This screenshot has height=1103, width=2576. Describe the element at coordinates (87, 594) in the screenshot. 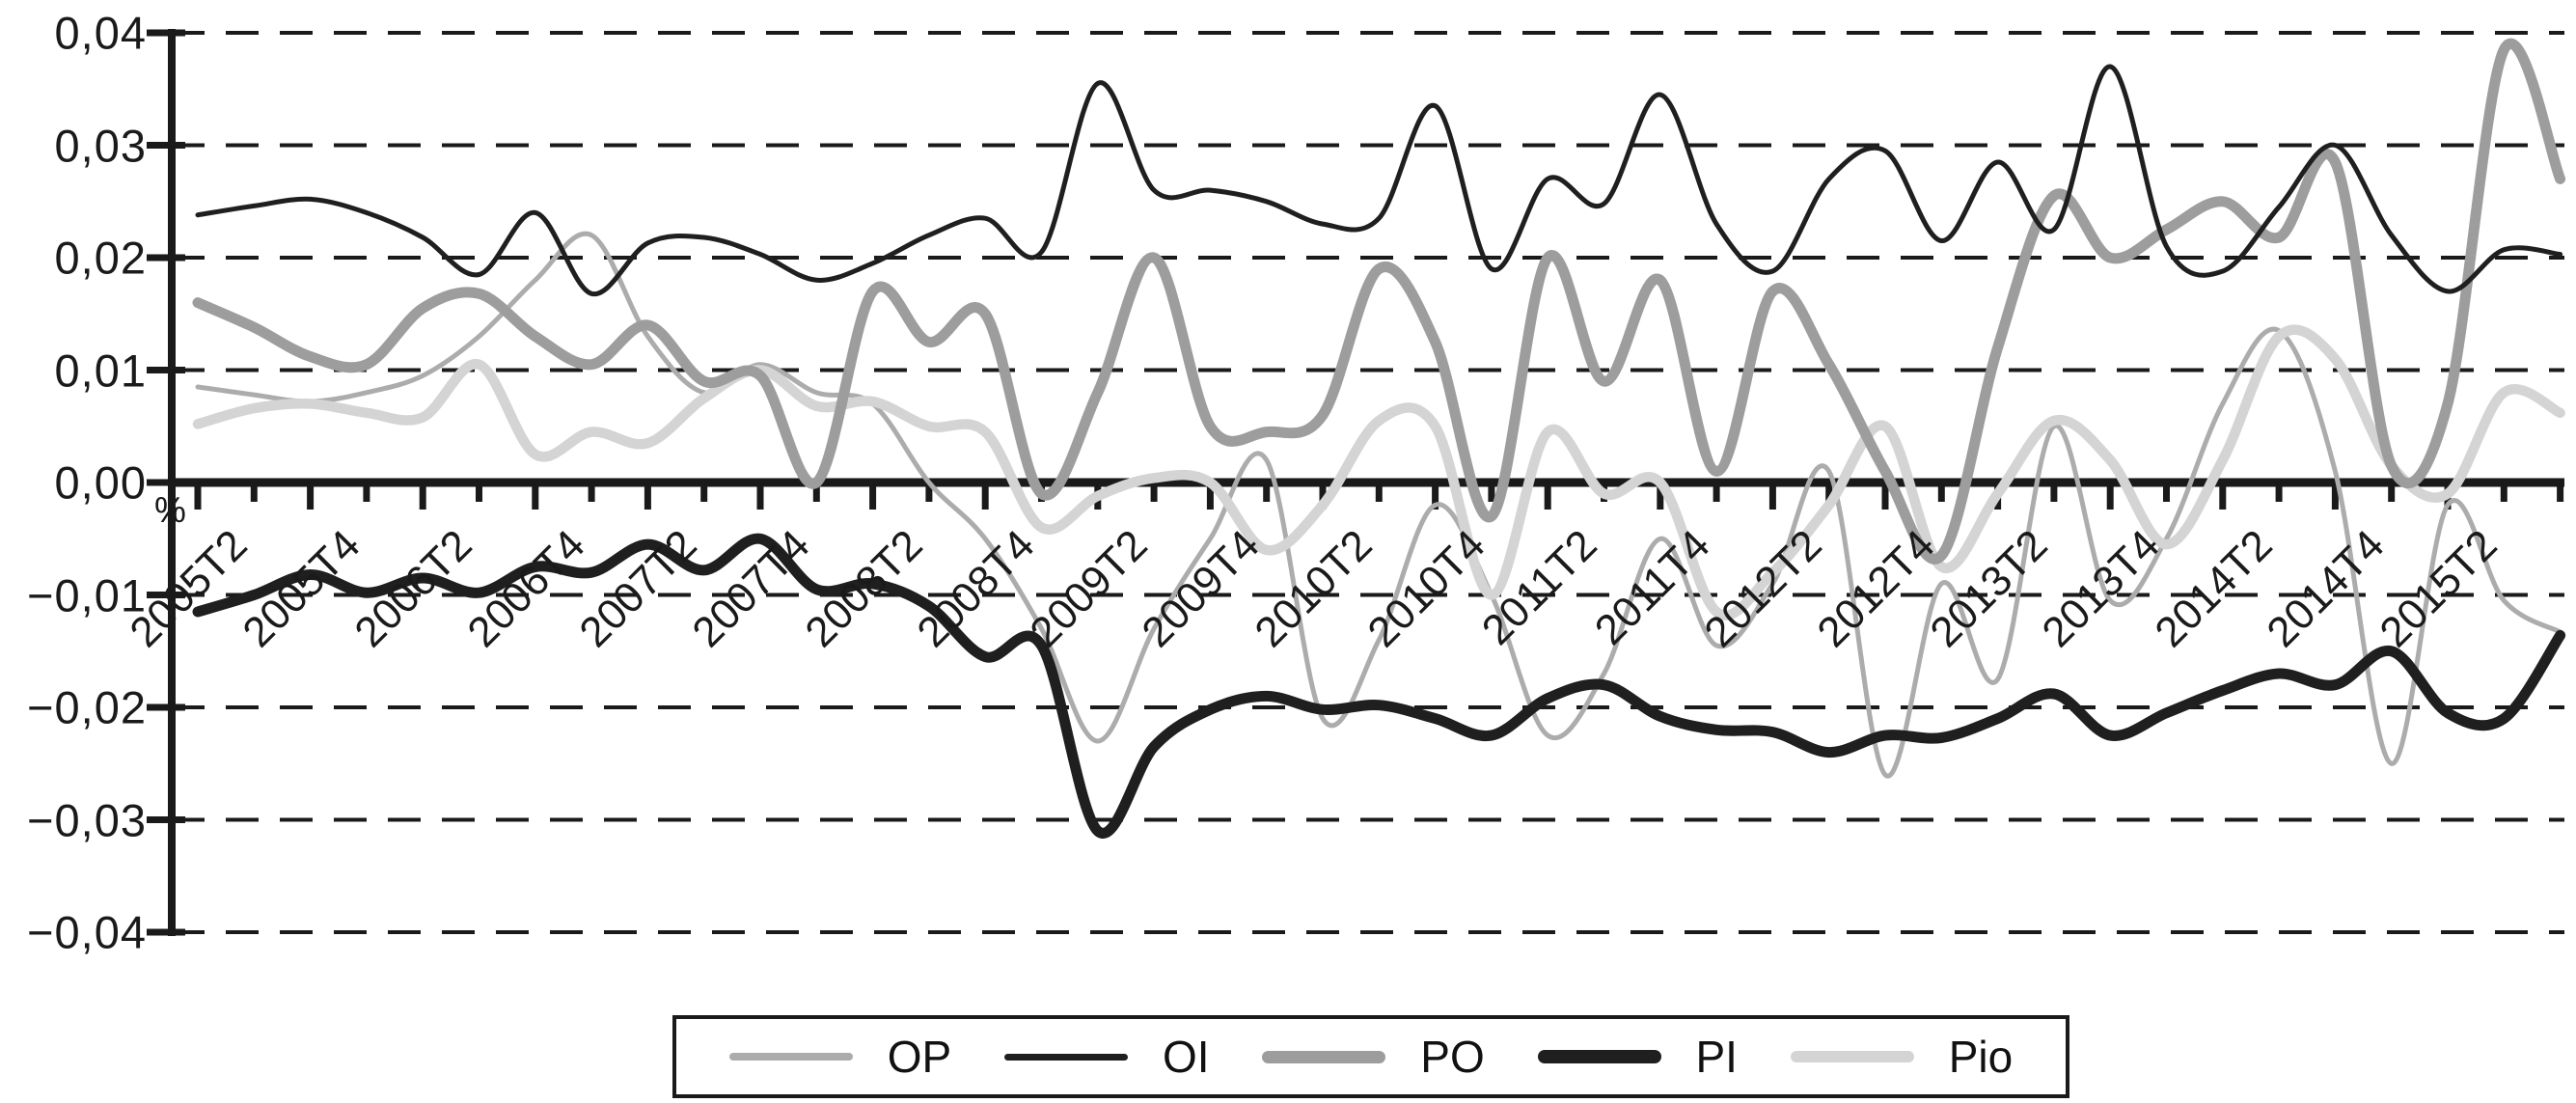

I see `y-axis-tick-label: −0,01` at that location.